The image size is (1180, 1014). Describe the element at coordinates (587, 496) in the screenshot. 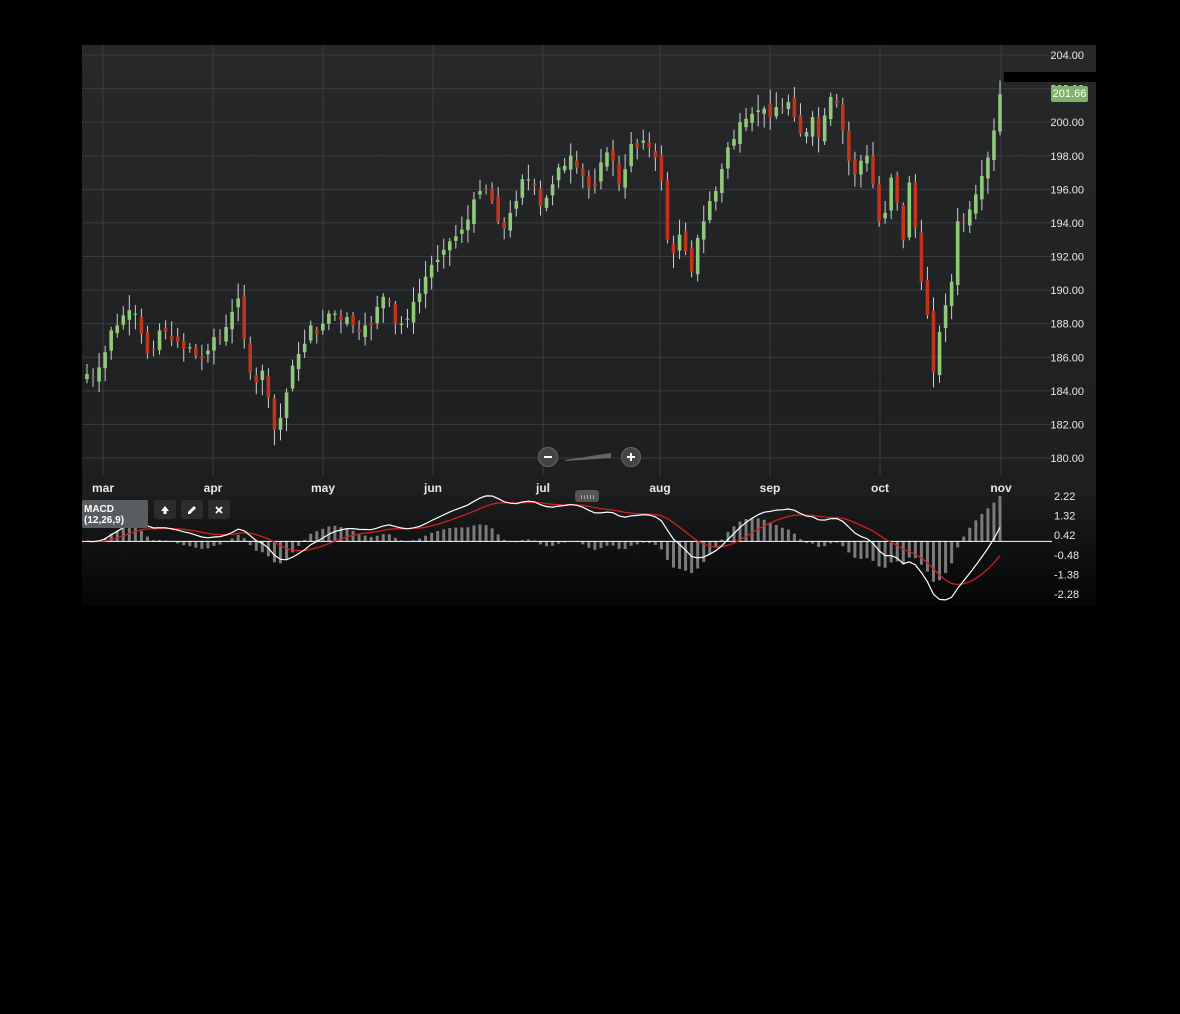

I see `pane-resize-handle` at that location.